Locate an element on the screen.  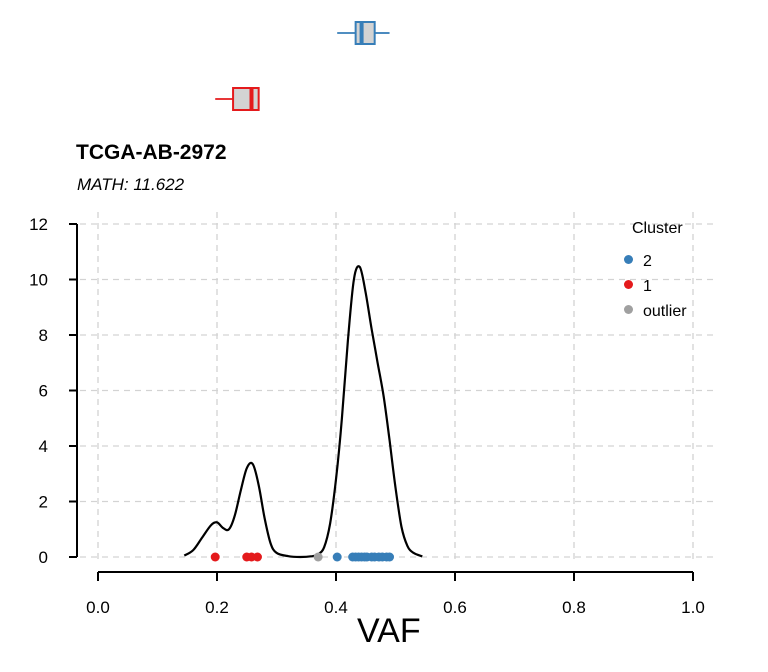
y-tick-label: 6 is located at coordinates (43, 391).